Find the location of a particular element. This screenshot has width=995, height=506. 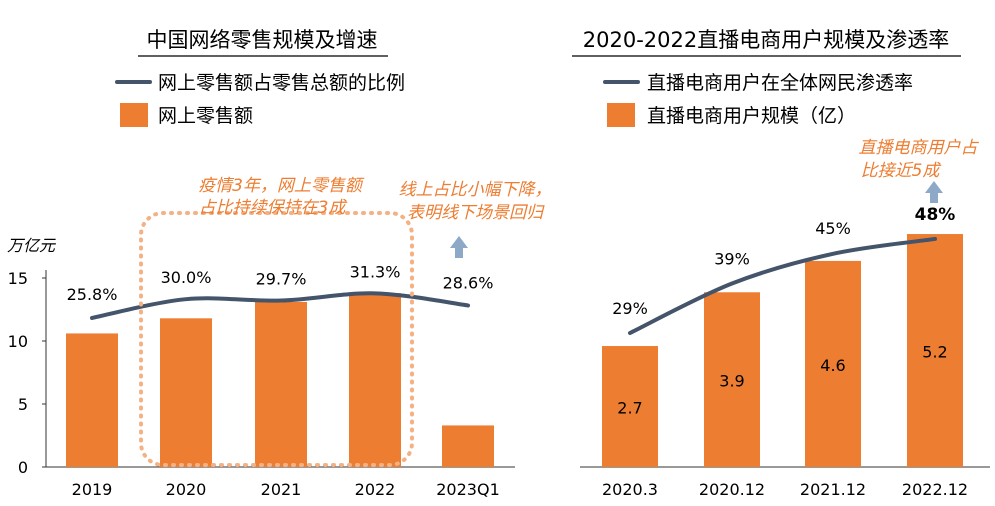

left-y-tick-label: 15 is located at coordinates (18, 278).